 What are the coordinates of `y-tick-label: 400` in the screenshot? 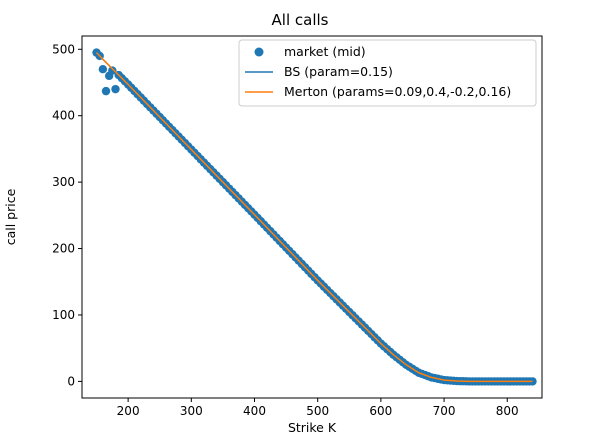 It's located at (63, 116).